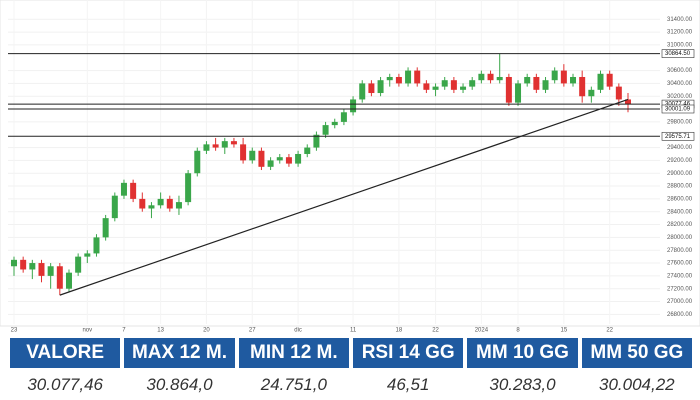  I want to click on x-tick-label: 11, so click(353, 331).